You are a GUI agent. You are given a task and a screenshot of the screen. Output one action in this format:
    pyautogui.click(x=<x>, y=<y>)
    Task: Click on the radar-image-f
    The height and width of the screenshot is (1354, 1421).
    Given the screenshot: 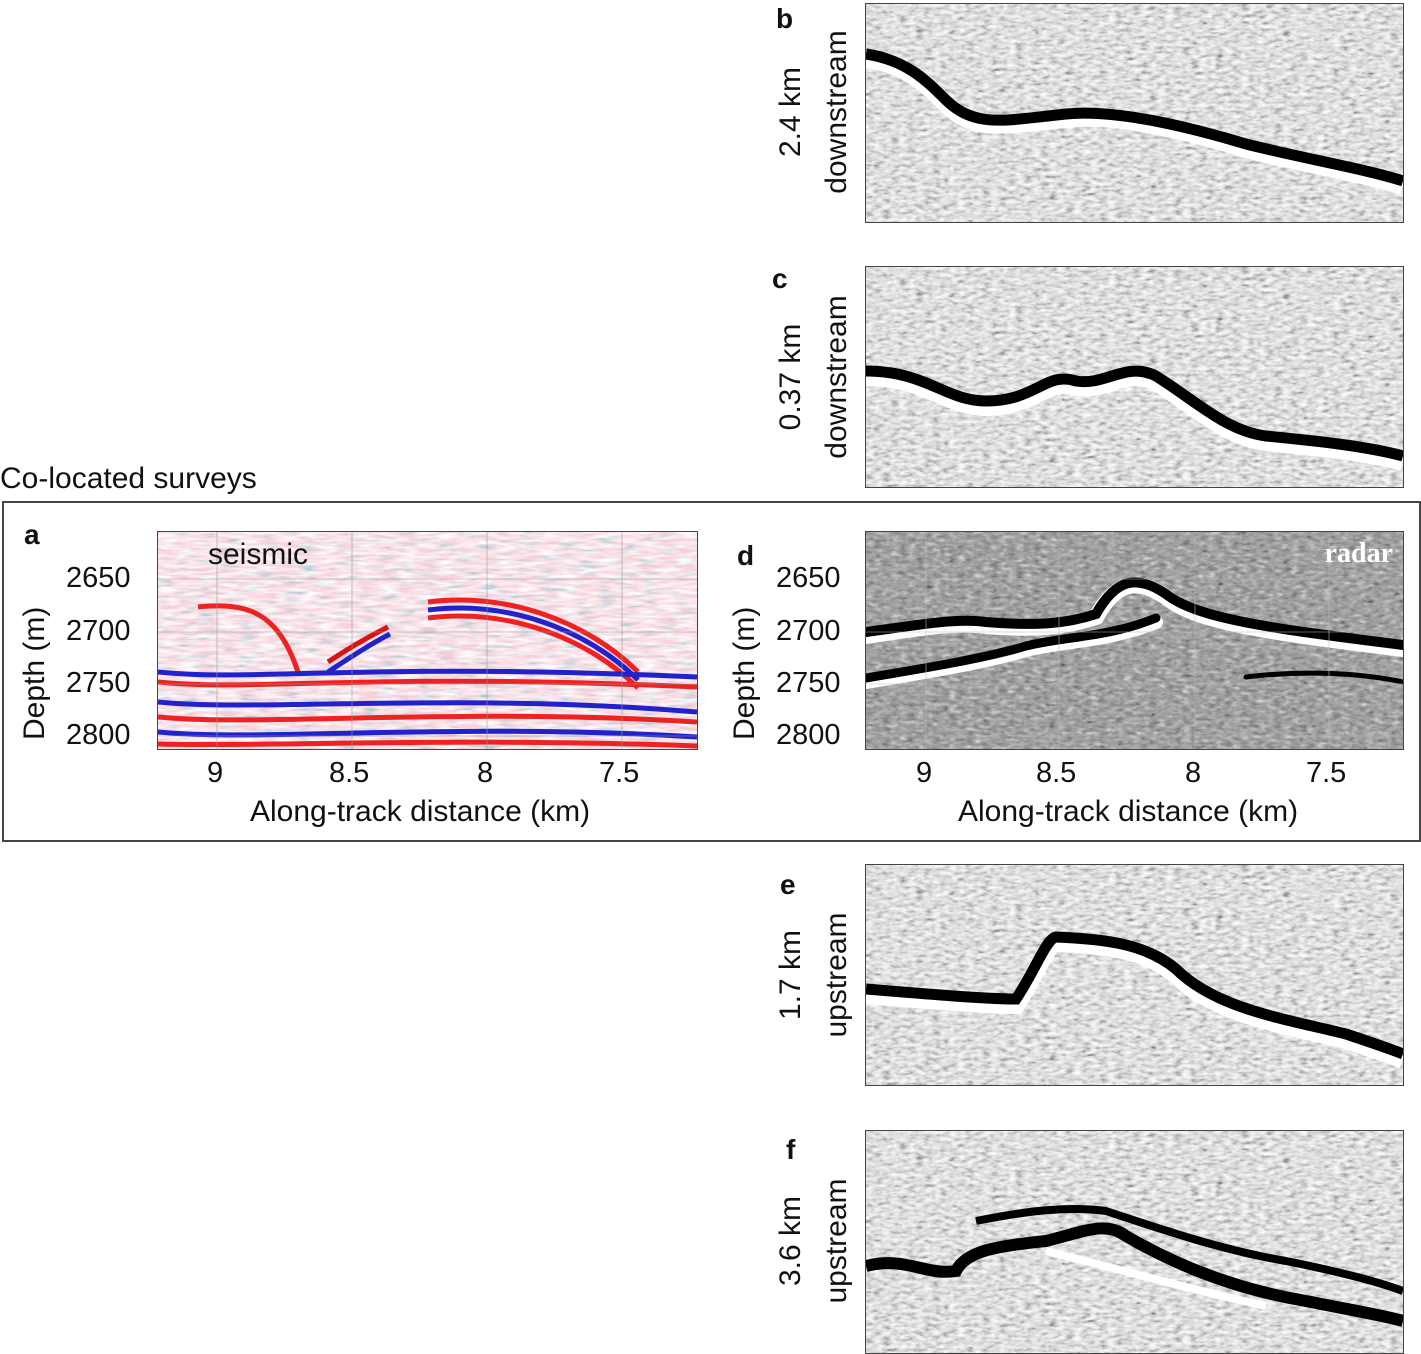 What is the action you would take?
    pyautogui.click(x=1134, y=1242)
    